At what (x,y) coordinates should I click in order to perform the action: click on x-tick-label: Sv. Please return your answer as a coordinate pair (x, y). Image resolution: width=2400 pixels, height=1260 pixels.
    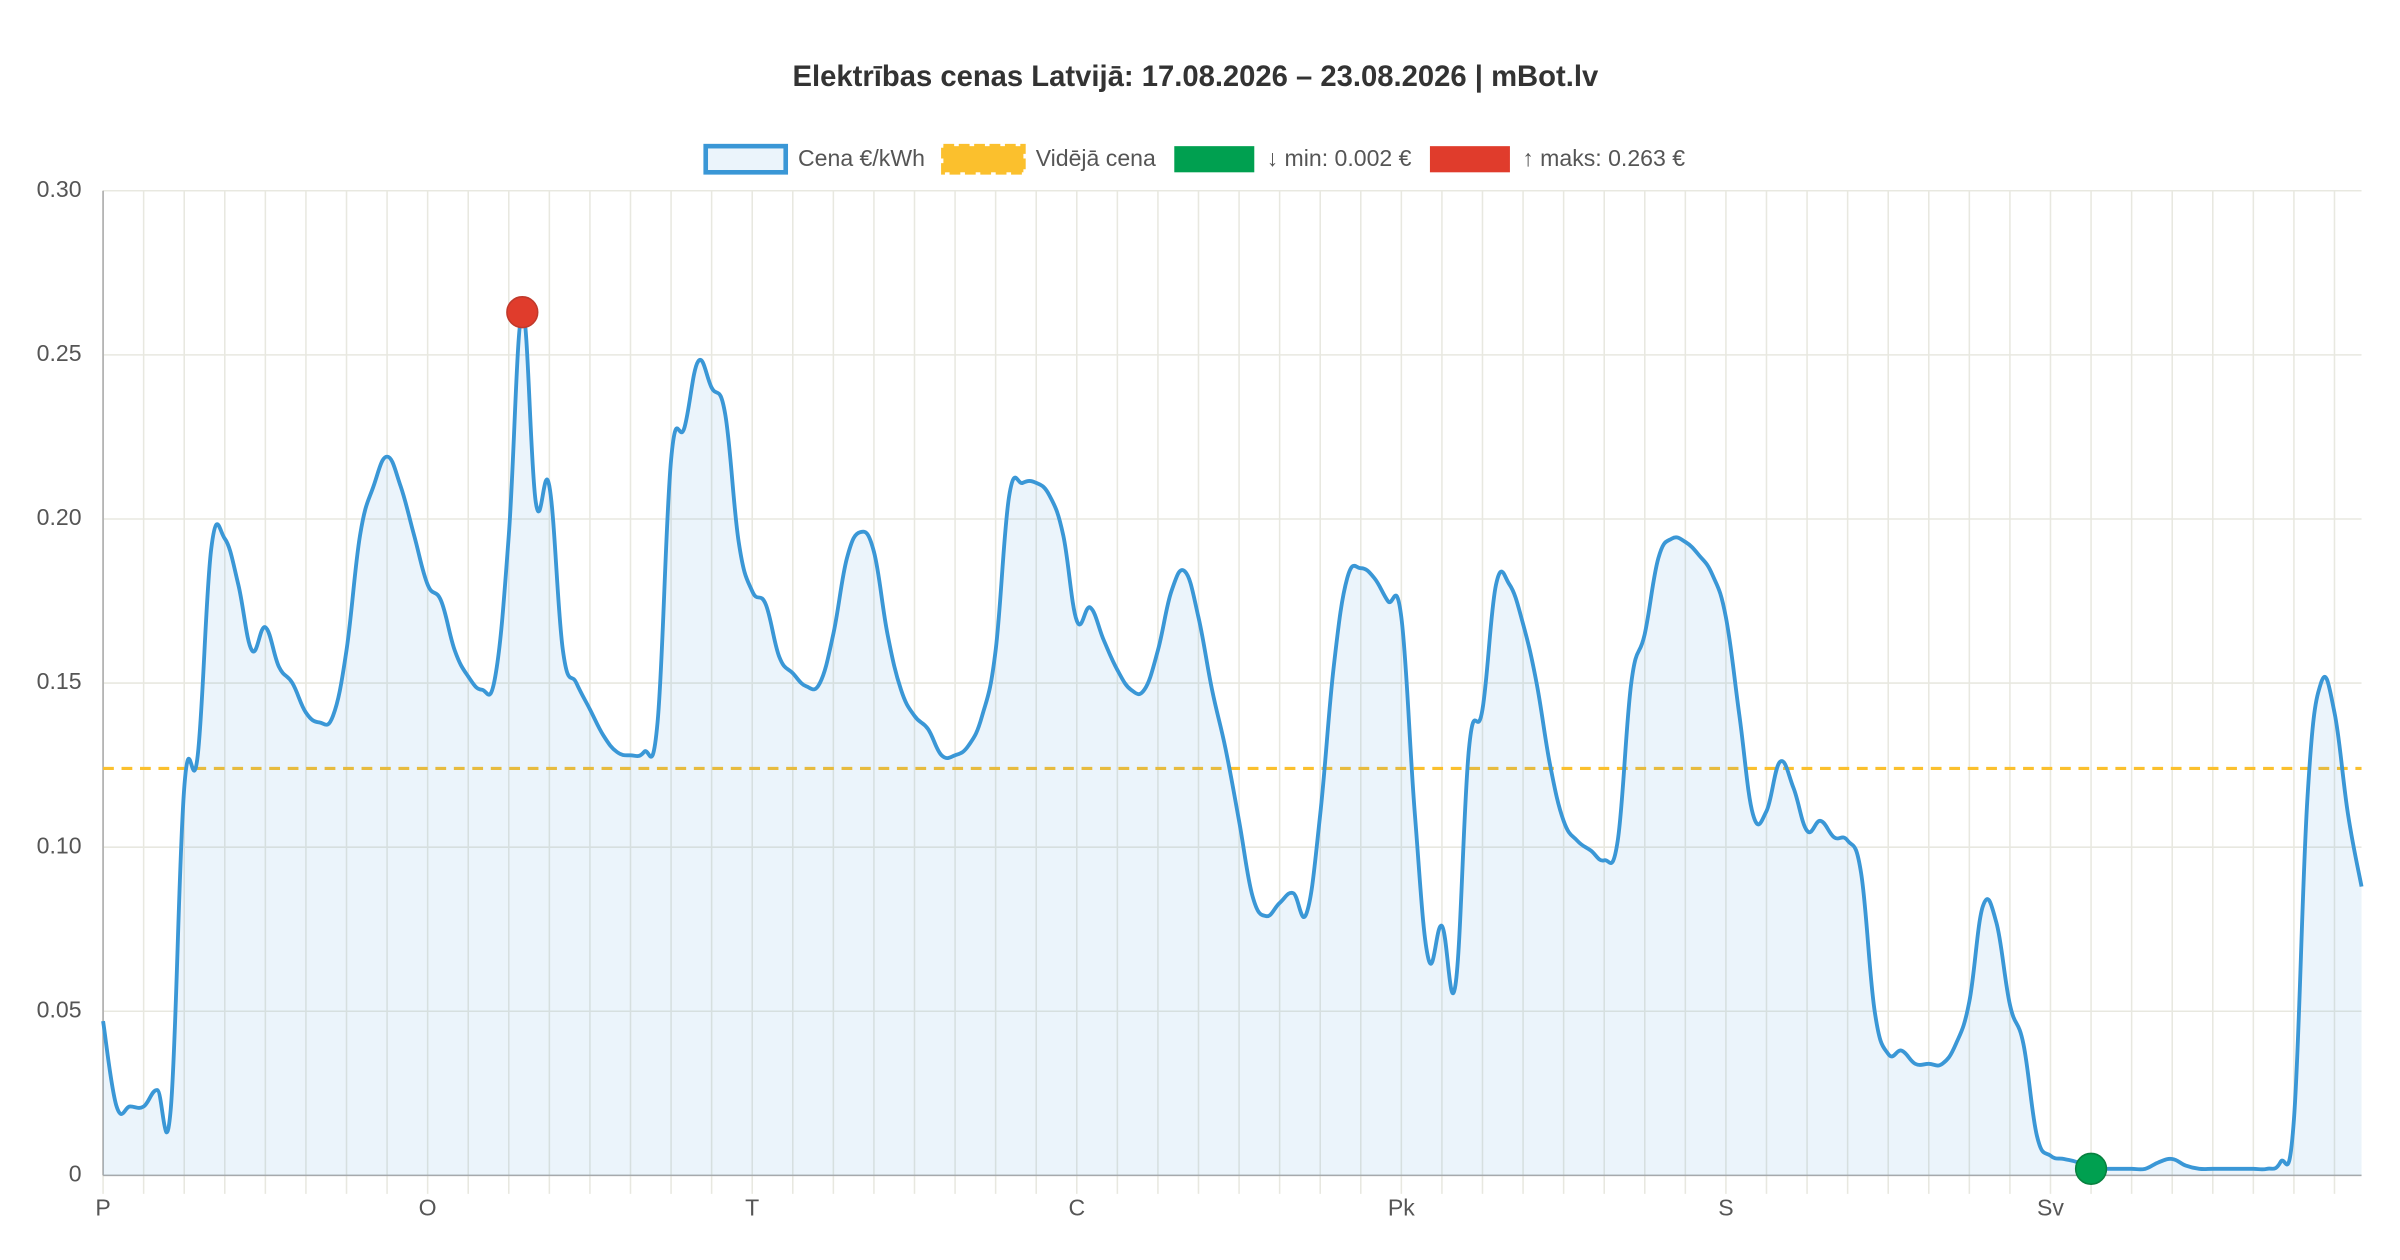
    Looking at the image, I should click on (2050, 1207).